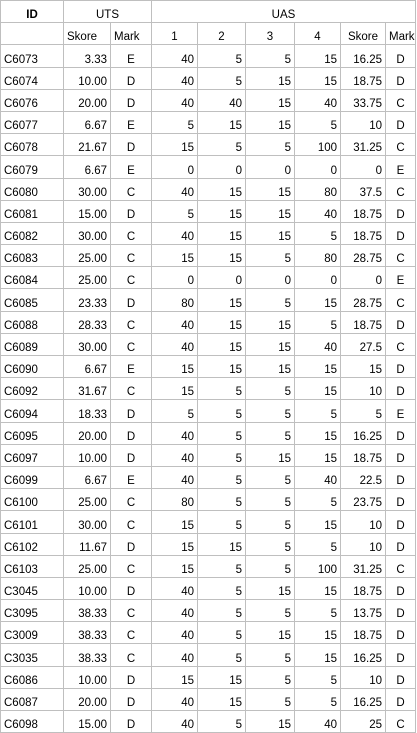  I want to click on uas-mark-cell: E, so click(400, 411).